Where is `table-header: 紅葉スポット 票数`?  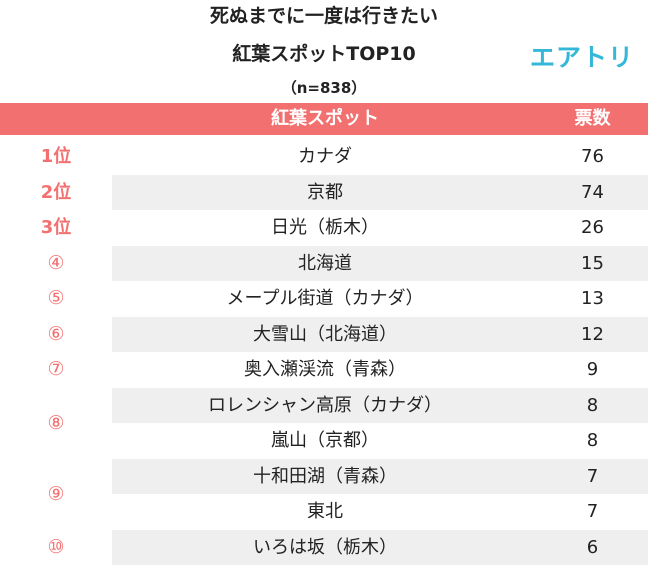
table-header: 紅葉スポット 票数 is located at coordinates (324, 119).